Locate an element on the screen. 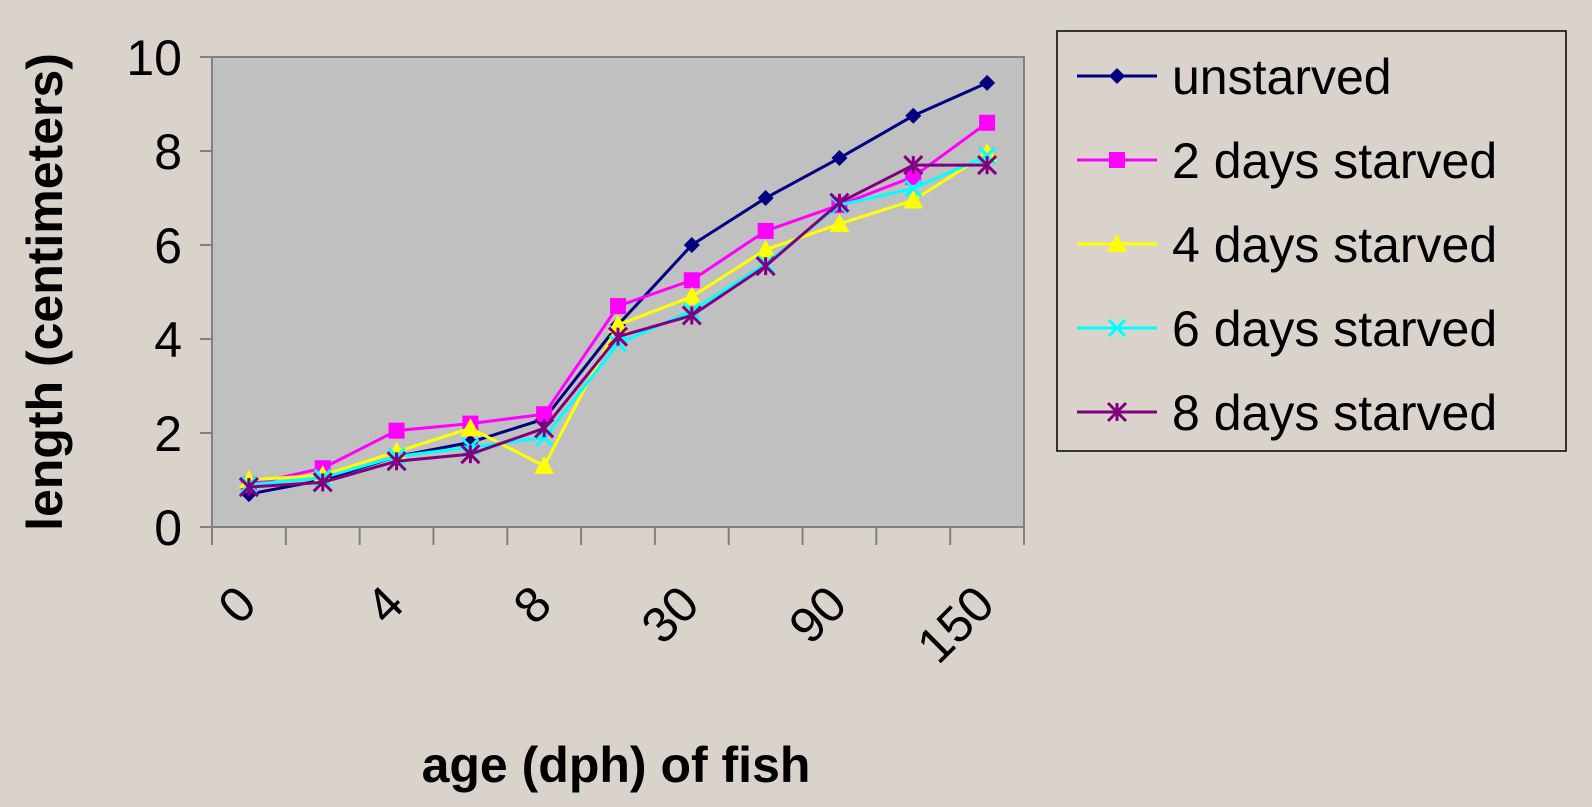 Image resolution: width=1592 pixels, height=807 pixels. y-tick-label: 8 is located at coordinates (168, 152).